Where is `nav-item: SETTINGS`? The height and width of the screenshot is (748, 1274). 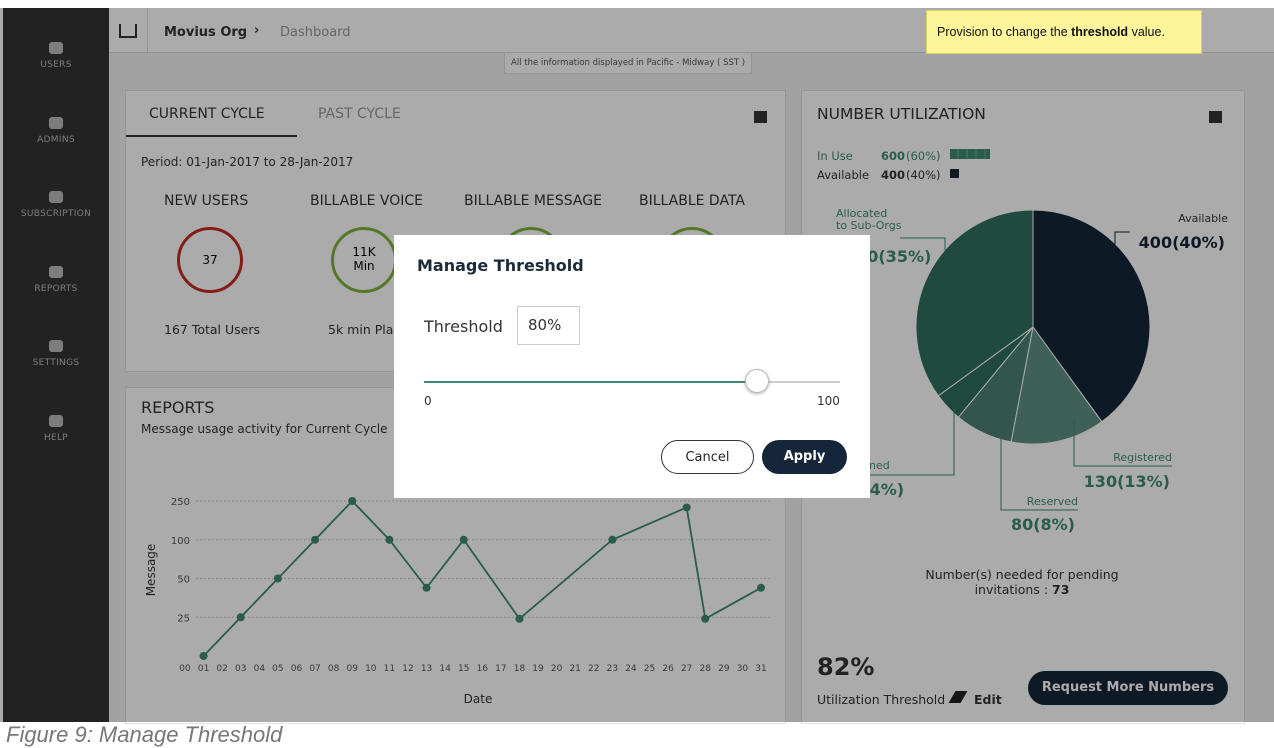 nav-item: SETTINGS is located at coordinates (56, 354).